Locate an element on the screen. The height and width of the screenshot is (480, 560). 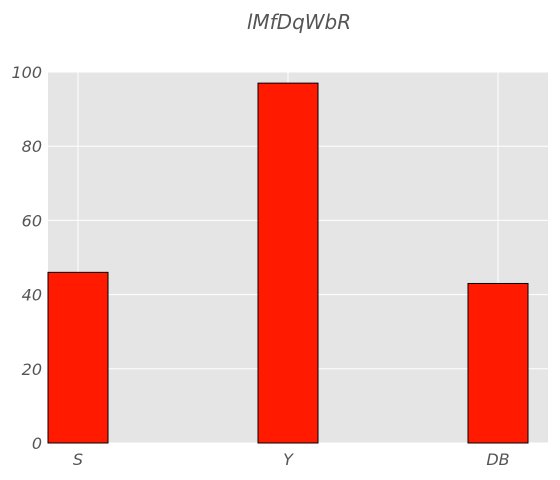
bar-db is located at coordinates (498, 363).